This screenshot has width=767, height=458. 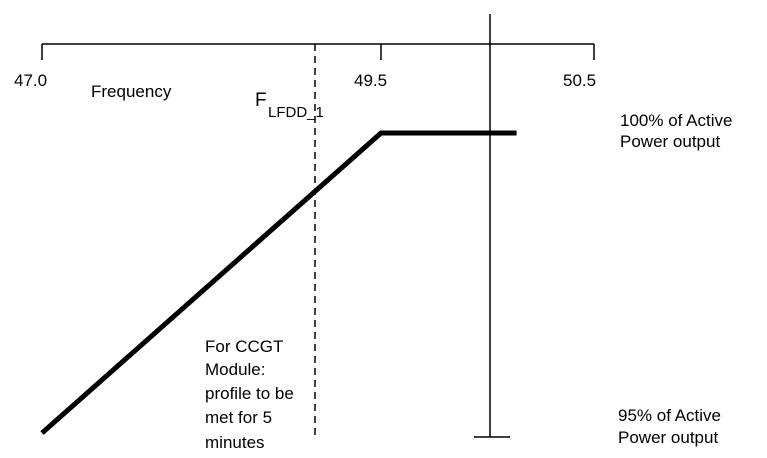 What do you see at coordinates (579, 80) in the screenshot?
I see `tick-label-50-5: 50.5` at bounding box center [579, 80].